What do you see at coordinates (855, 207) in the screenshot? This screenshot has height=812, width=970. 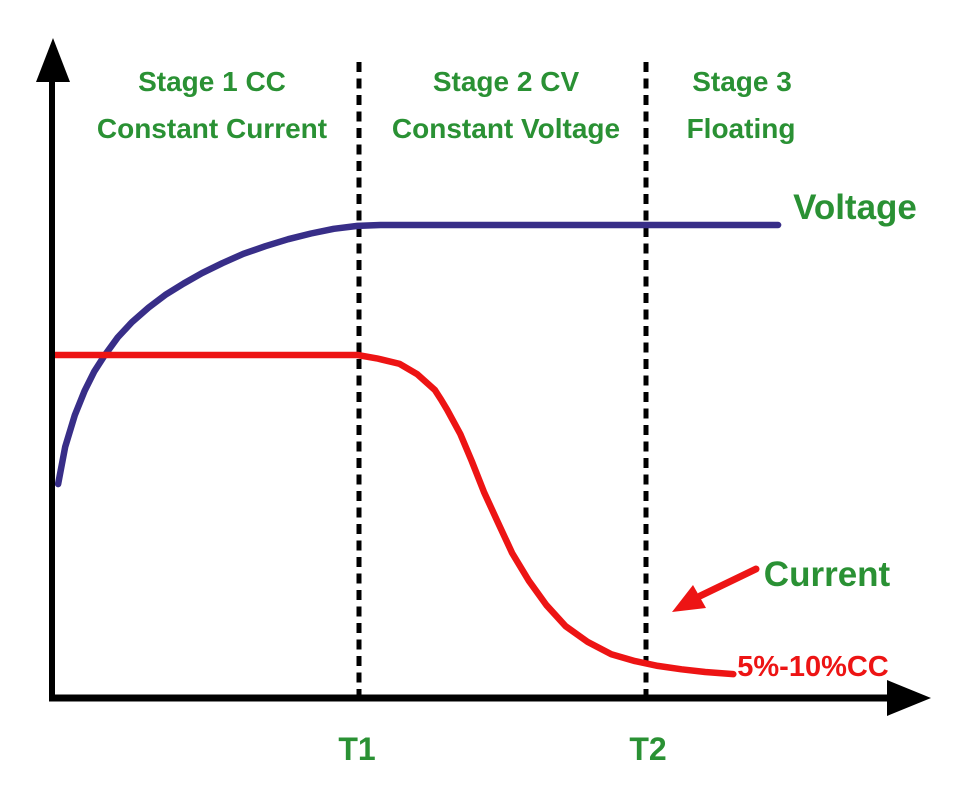 I see `voltage-label: Voltage` at bounding box center [855, 207].